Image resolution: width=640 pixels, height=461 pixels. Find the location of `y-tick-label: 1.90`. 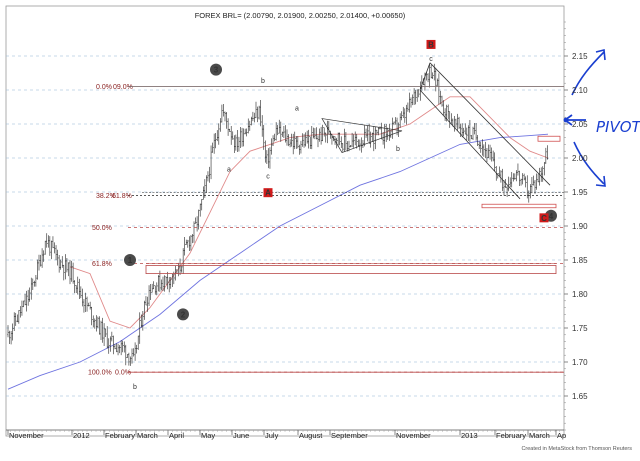

y-tick-label: 1.90 is located at coordinates (580, 226).